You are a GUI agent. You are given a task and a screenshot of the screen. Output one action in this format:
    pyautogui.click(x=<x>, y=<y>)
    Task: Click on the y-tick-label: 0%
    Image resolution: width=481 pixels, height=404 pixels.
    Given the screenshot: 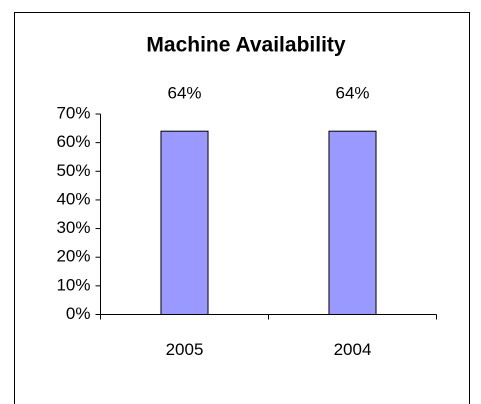 What is the action you would take?
    pyautogui.click(x=78, y=313)
    